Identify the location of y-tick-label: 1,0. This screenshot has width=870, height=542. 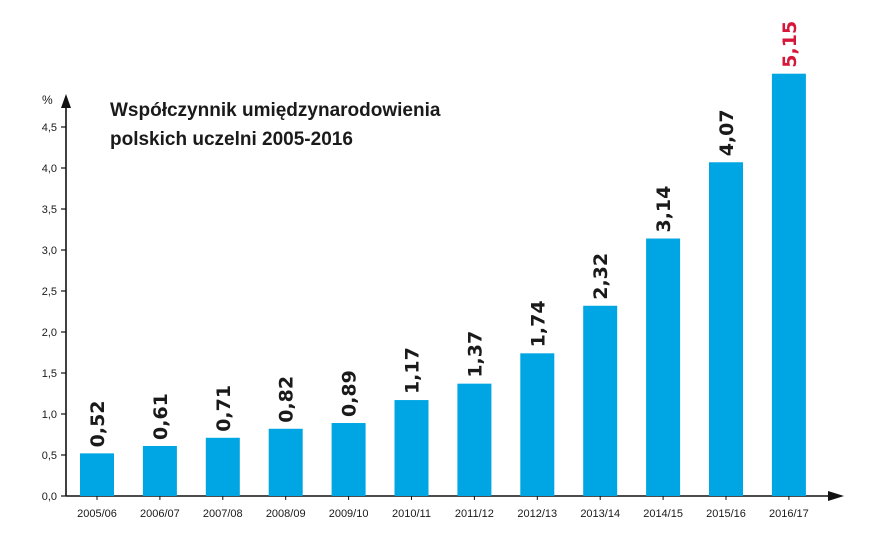
(49, 415).